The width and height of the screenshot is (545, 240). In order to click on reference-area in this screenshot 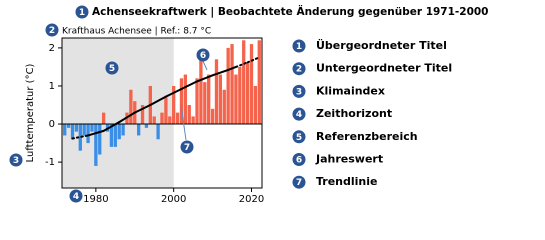, I will do `click(118, 113)`.